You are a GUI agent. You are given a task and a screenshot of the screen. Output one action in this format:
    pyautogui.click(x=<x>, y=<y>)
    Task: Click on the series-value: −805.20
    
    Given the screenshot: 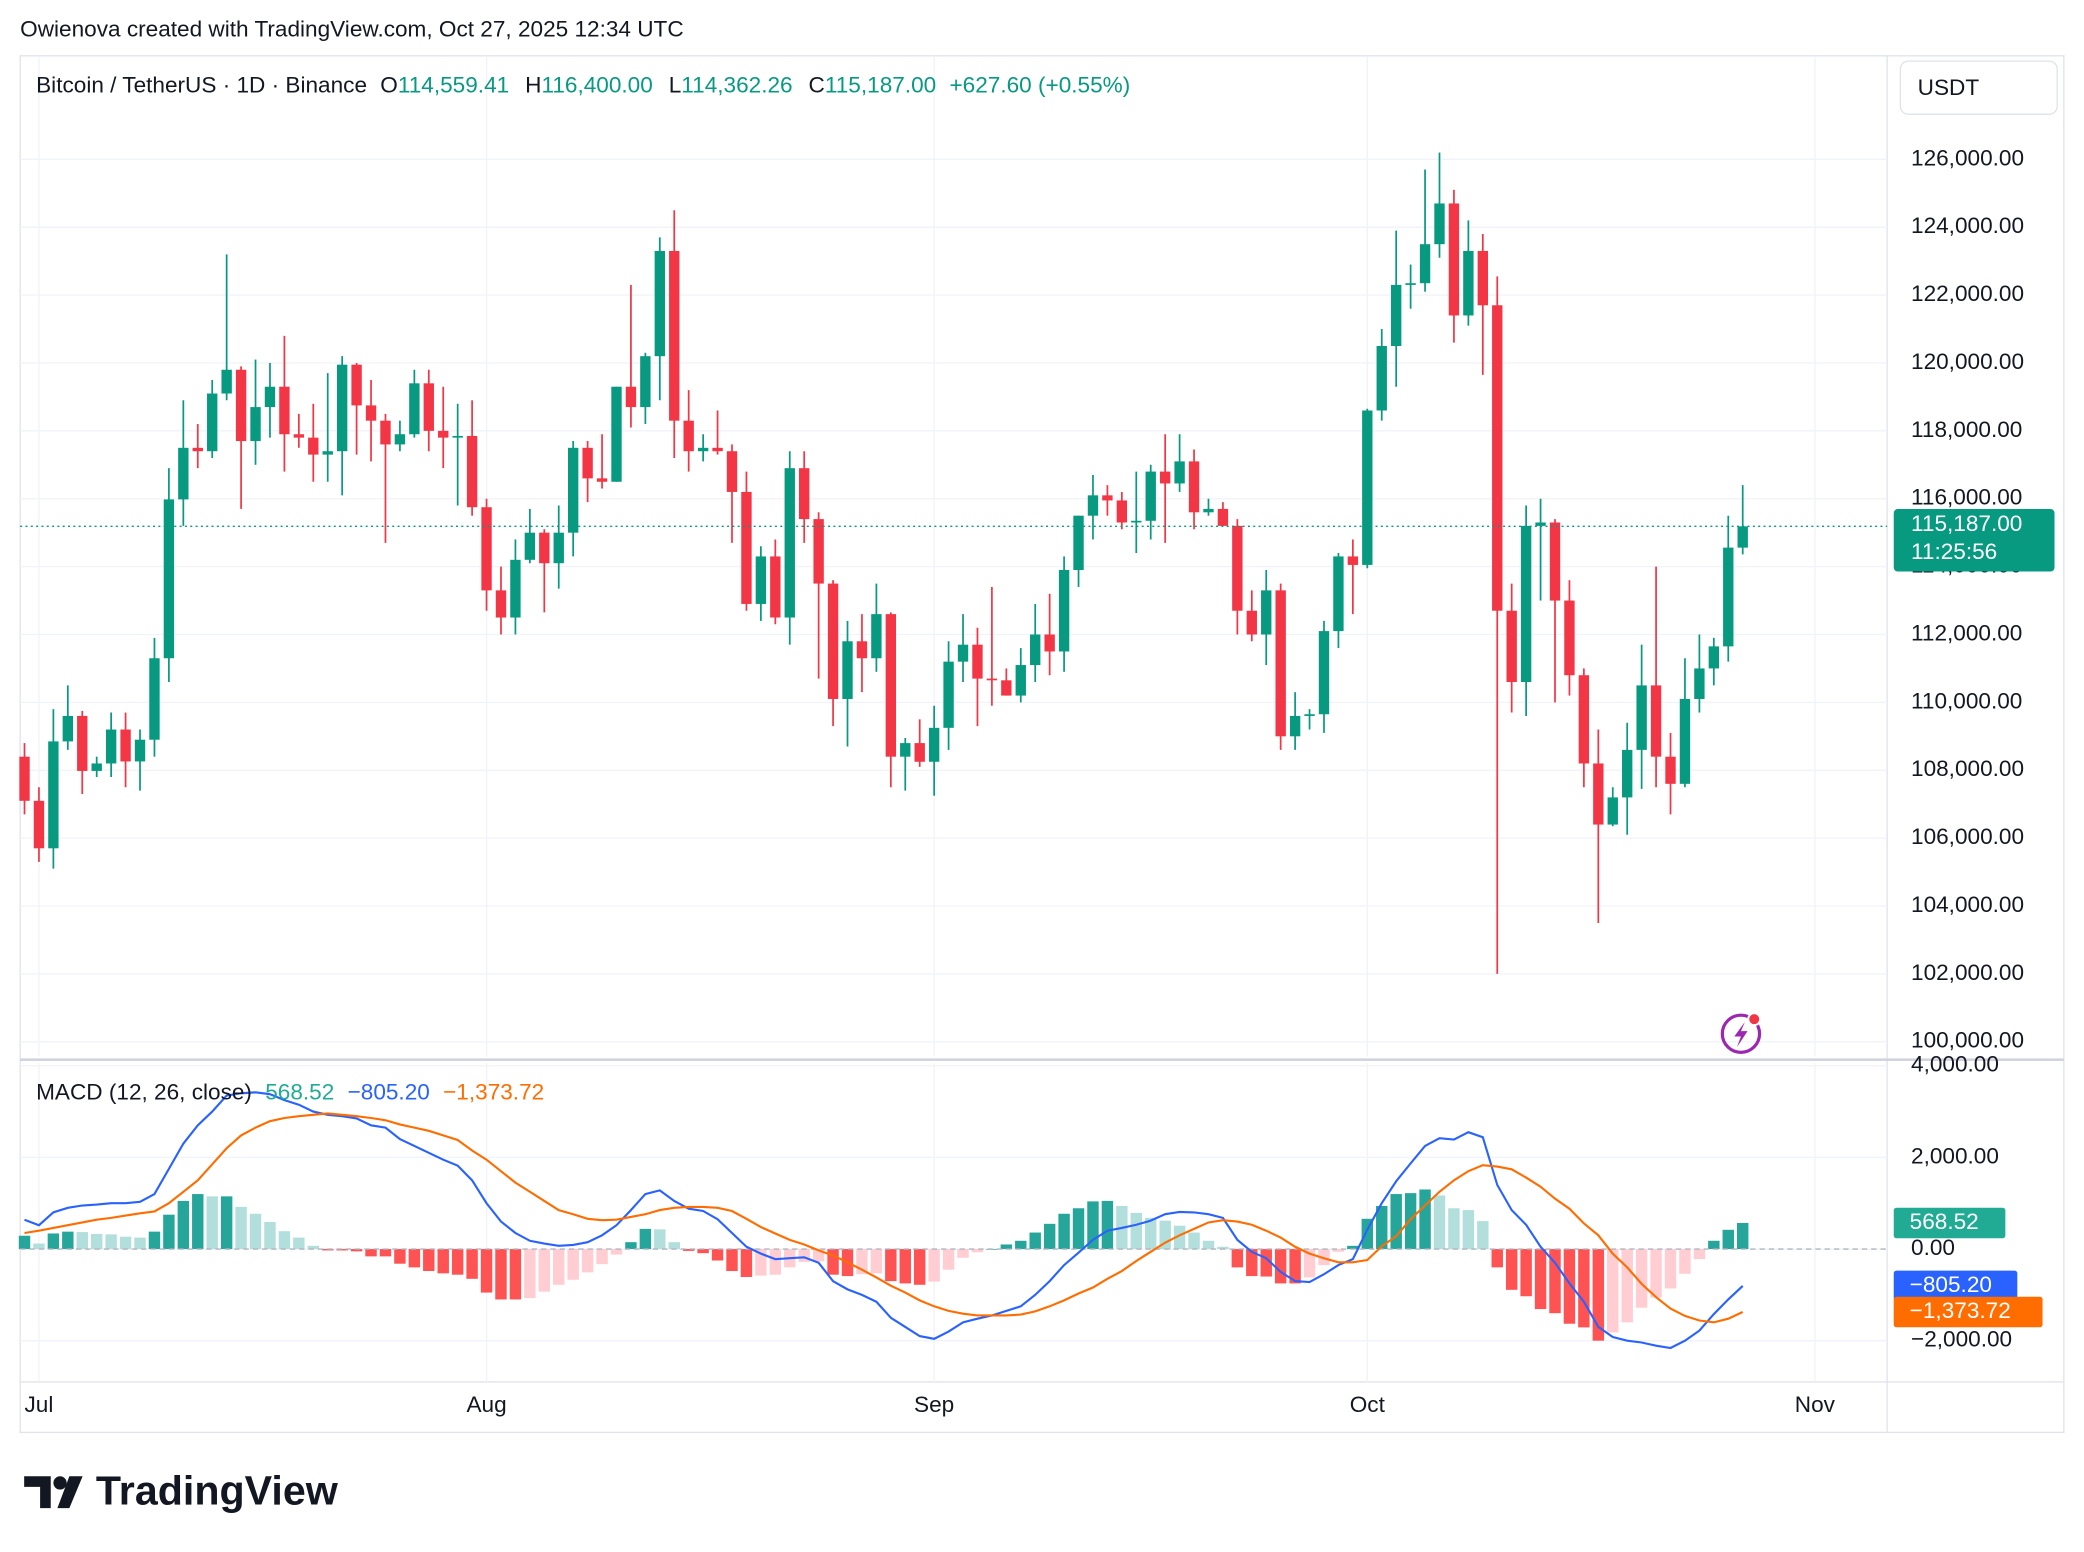 What is the action you would take?
    pyautogui.click(x=389, y=1092)
    